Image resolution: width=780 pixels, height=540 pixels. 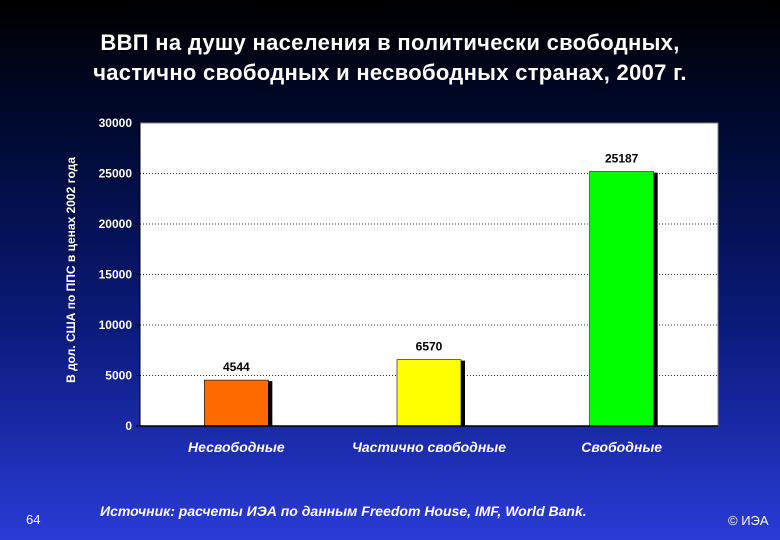 I want to click on copyright: © ИЭА, so click(x=748, y=520).